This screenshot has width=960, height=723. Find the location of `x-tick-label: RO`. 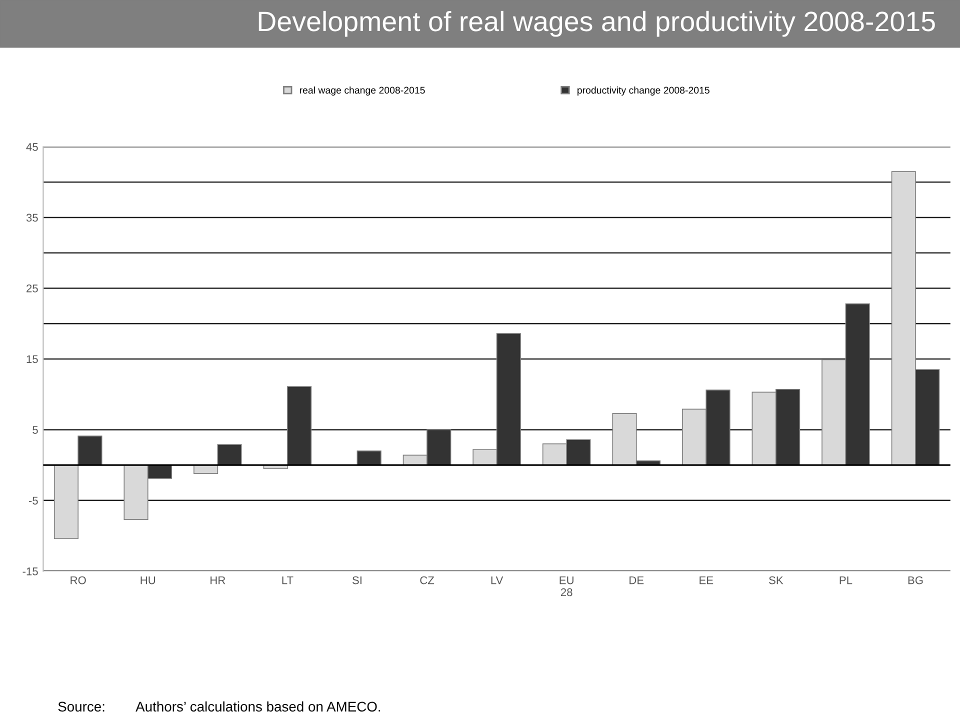

x-tick-label: RO is located at coordinates (78, 580).